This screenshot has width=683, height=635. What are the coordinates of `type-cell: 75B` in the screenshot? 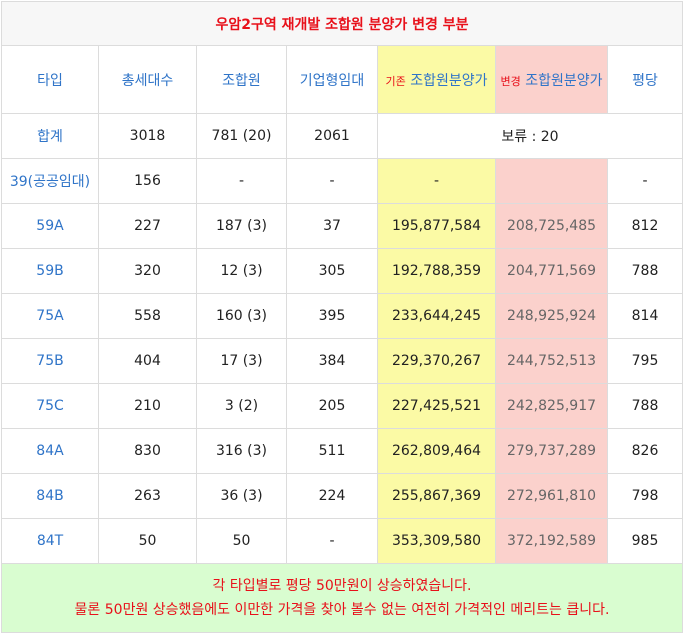 It's located at (50, 361).